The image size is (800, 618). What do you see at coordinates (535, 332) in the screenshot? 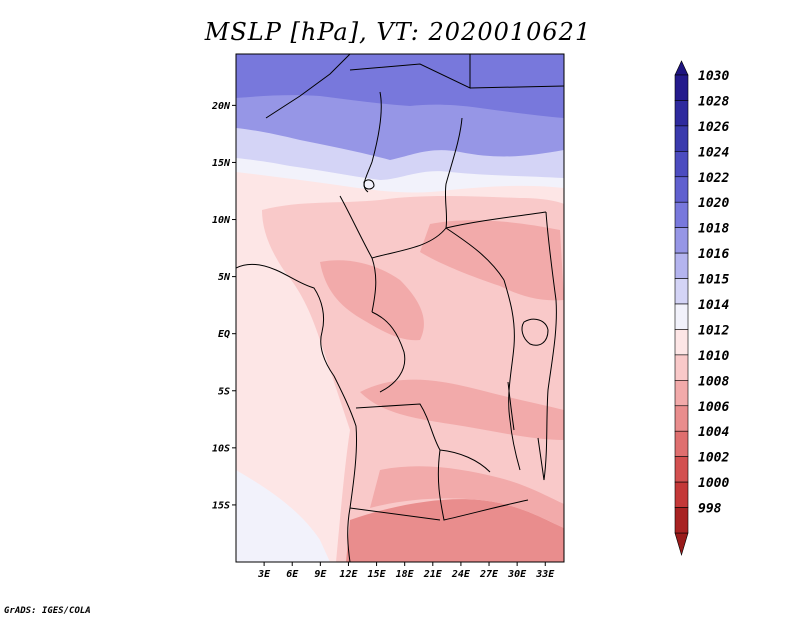
I see `lake-victoria` at bounding box center [535, 332].